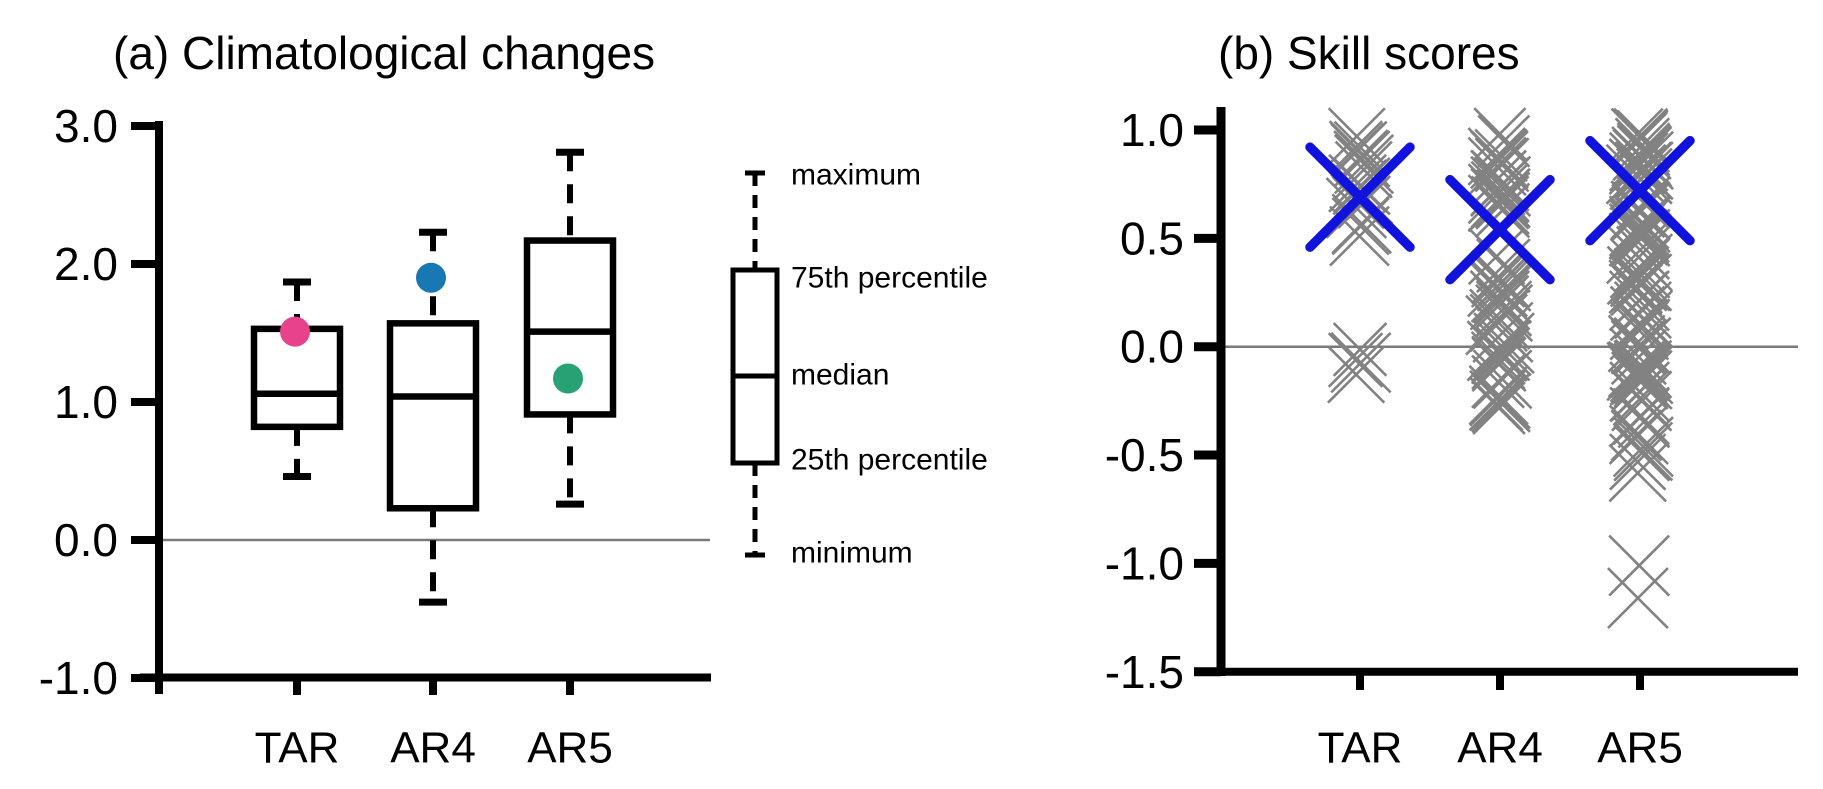 The height and width of the screenshot is (789, 1823). What do you see at coordinates (1369, 53) in the screenshot?
I see `panel-b-title: (b) Skill scores` at bounding box center [1369, 53].